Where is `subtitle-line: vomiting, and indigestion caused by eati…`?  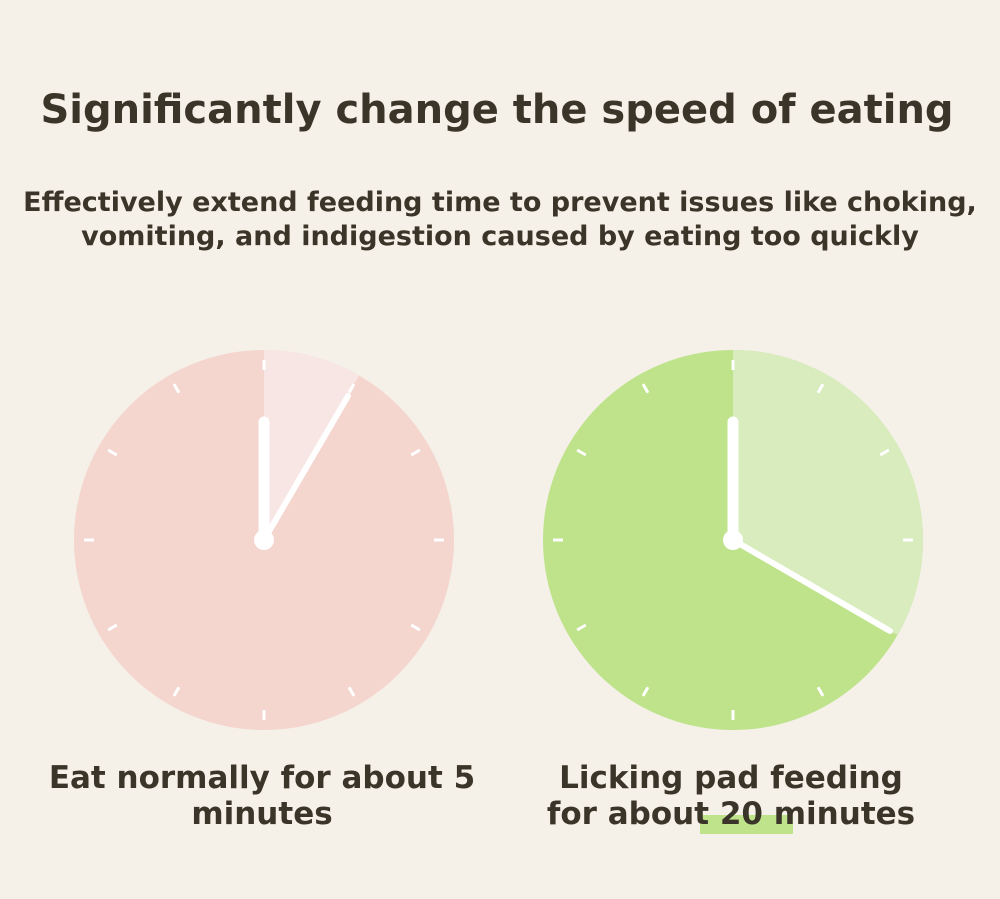 subtitle-line: vomiting, and indigestion caused by eati… is located at coordinates (500, 236).